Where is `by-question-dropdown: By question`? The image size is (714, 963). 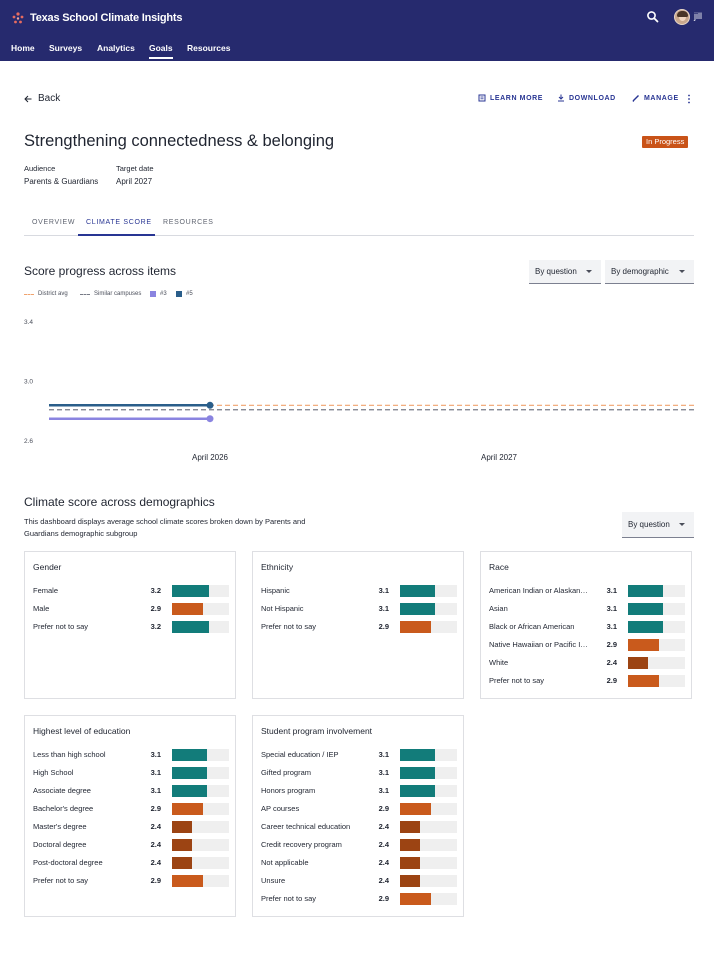 by-question-dropdown: By question is located at coordinates (565, 272).